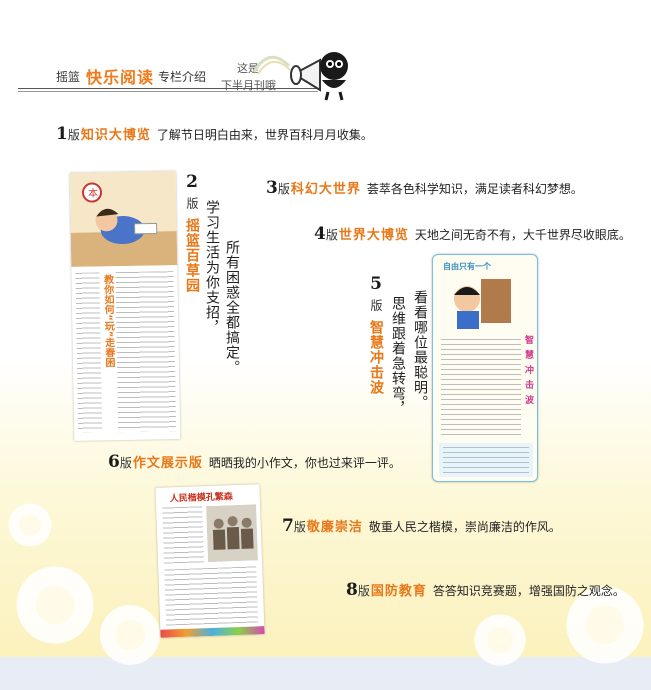  Describe the element at coordinates (272, 188) in the screenshot. I see `feature-number: 3` at that location.